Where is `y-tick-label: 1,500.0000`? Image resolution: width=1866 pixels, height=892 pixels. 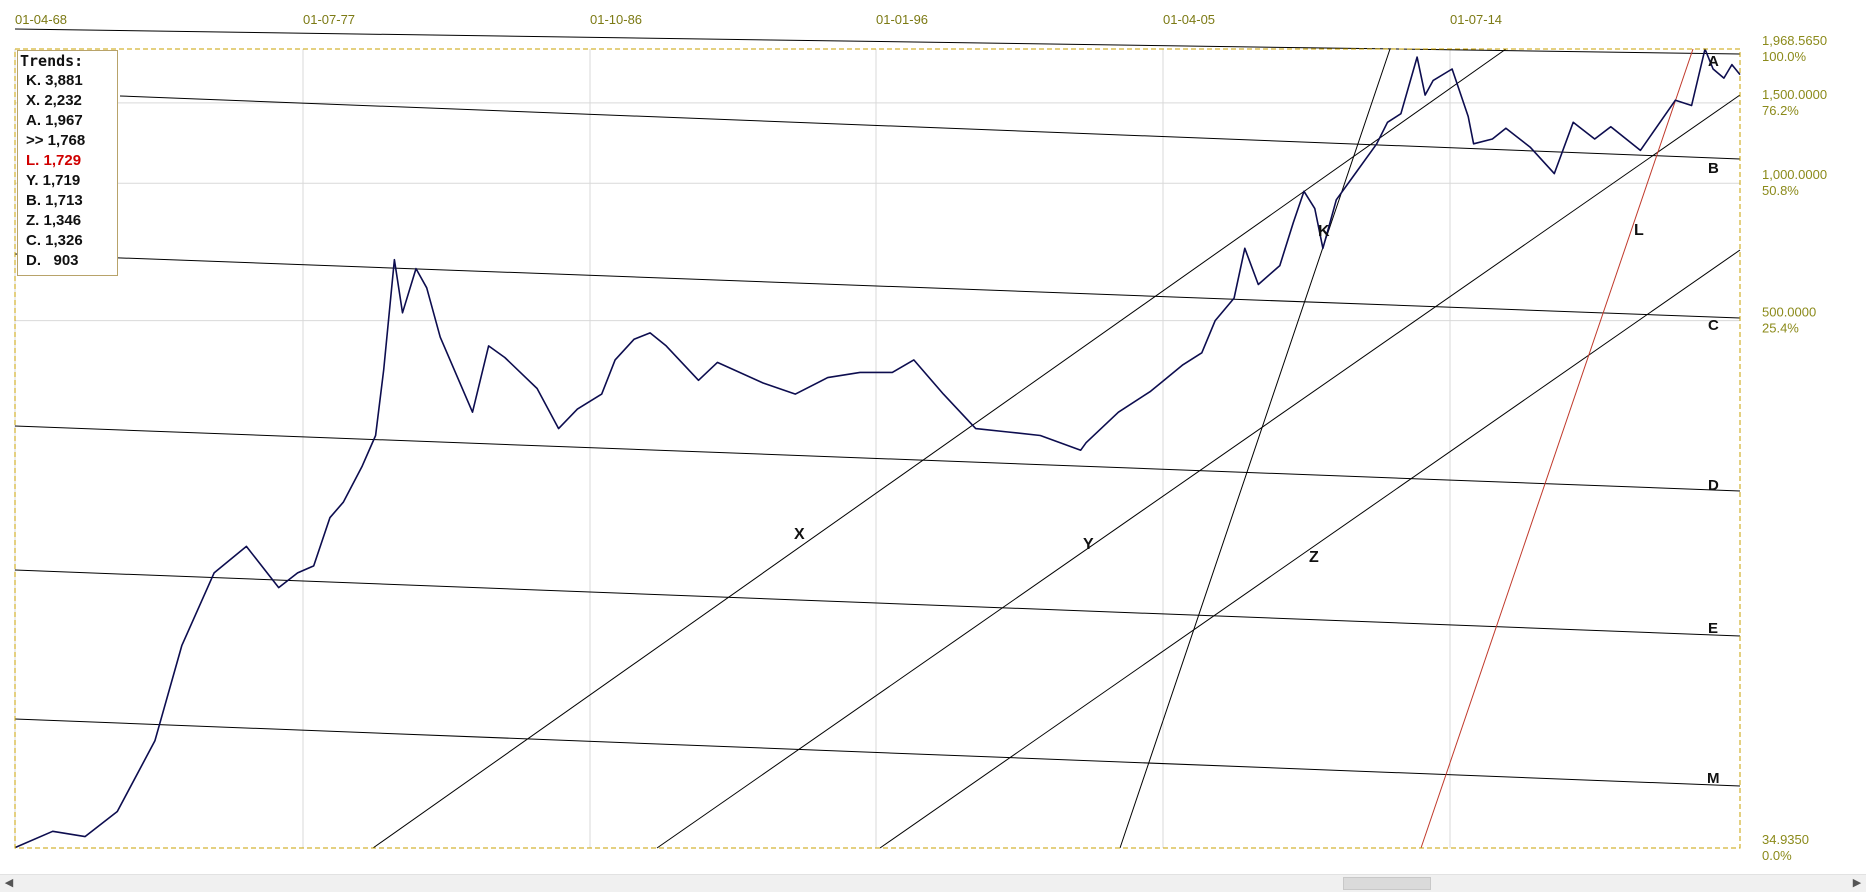
y-tick-label: 1,500.0000 is located at coordinates (1794, 94).